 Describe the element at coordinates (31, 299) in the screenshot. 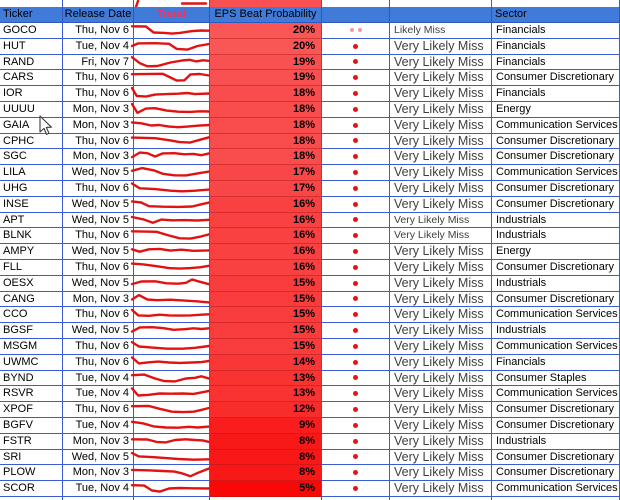

I see `ticker-cell: CANG` at that location.